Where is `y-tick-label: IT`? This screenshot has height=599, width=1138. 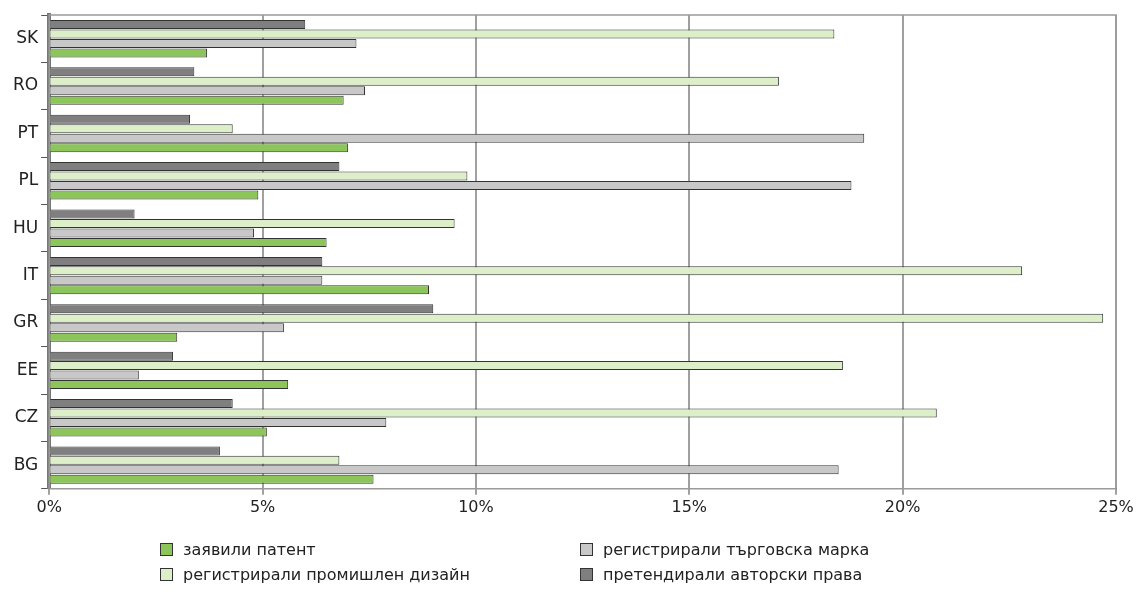 y-tick-label: IT is located at coordinates (30, 274).